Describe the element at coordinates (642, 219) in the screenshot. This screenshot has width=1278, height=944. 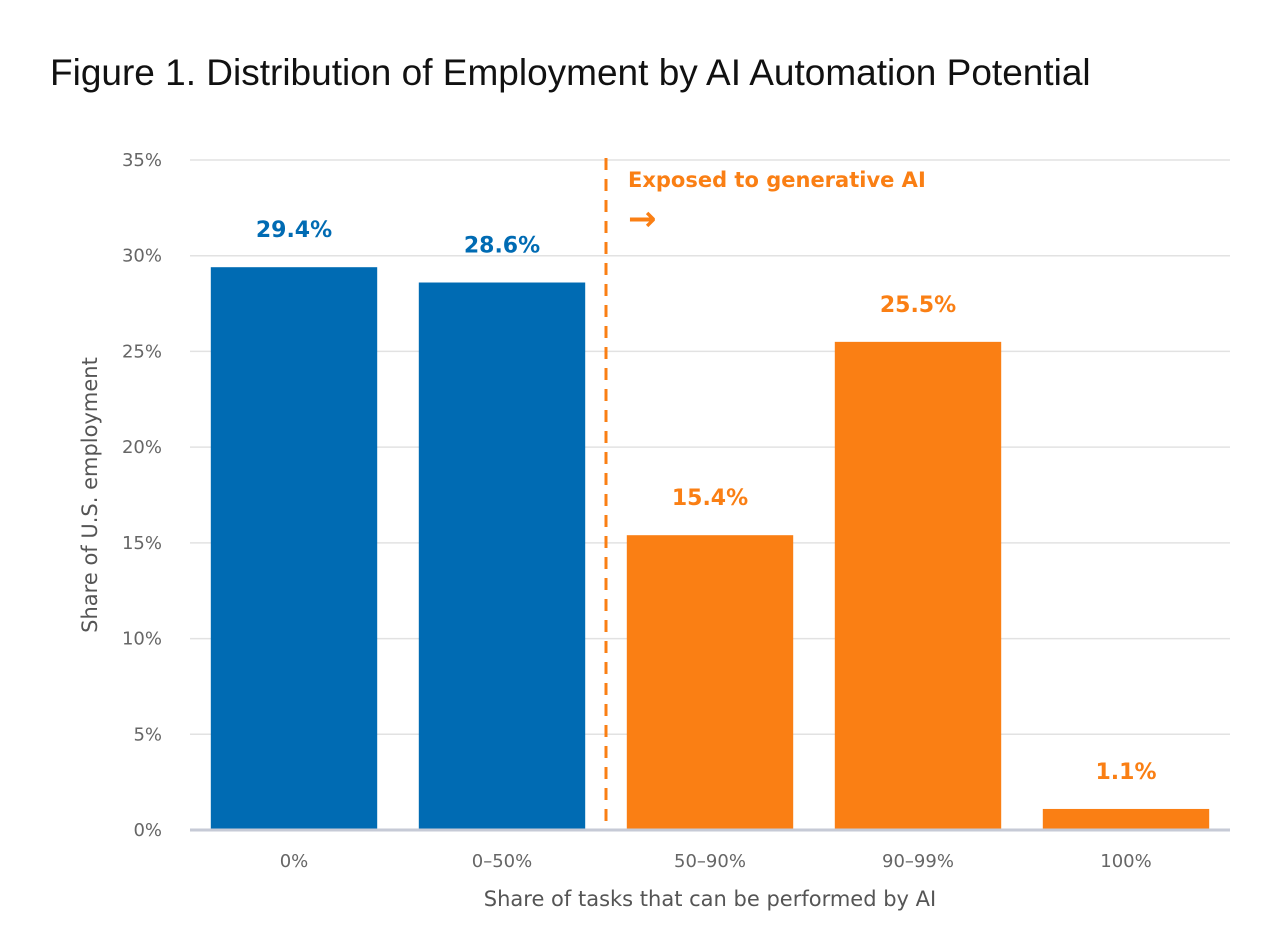
I see `arrow-right-icon: →` at that location.